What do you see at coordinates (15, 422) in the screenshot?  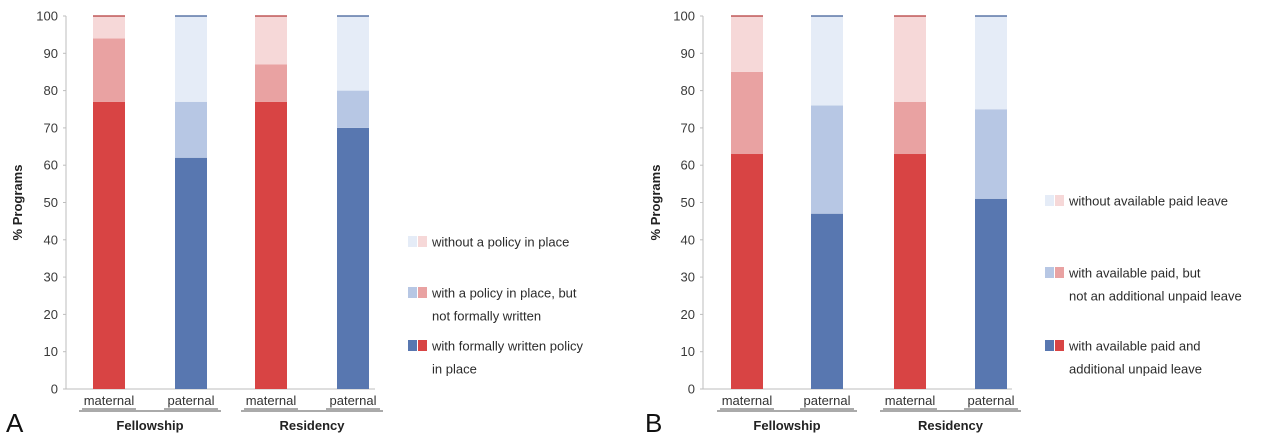 I see `panel-letter: A` at bounding box center [15, 422].